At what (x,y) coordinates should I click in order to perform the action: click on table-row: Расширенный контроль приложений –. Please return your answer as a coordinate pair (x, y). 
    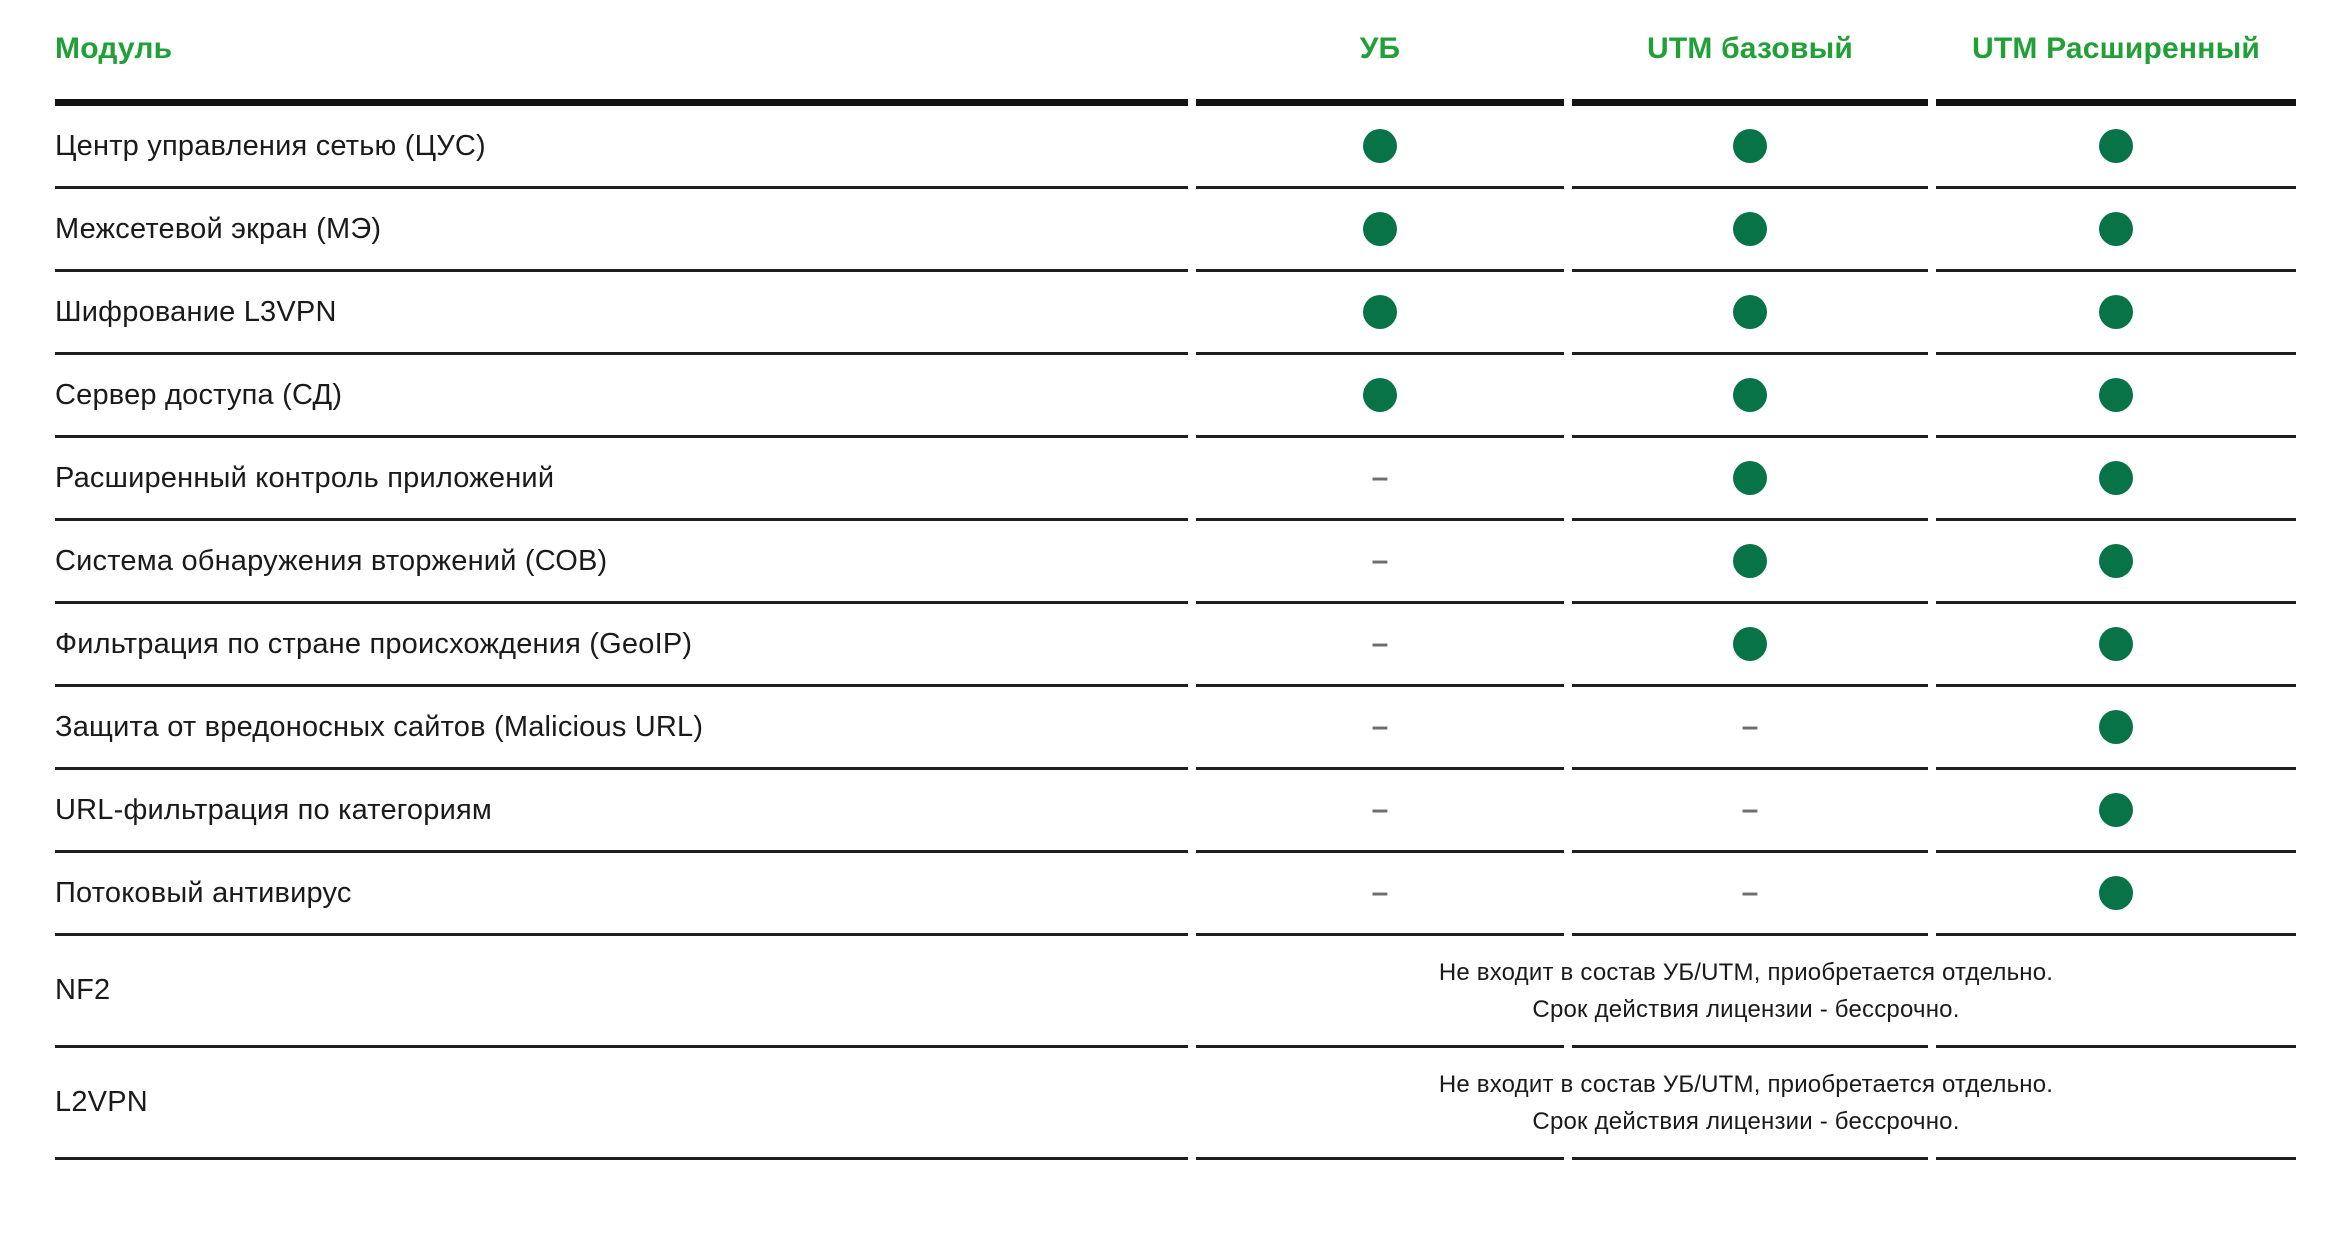
    Looking at the image, I should click on (1175, 479).